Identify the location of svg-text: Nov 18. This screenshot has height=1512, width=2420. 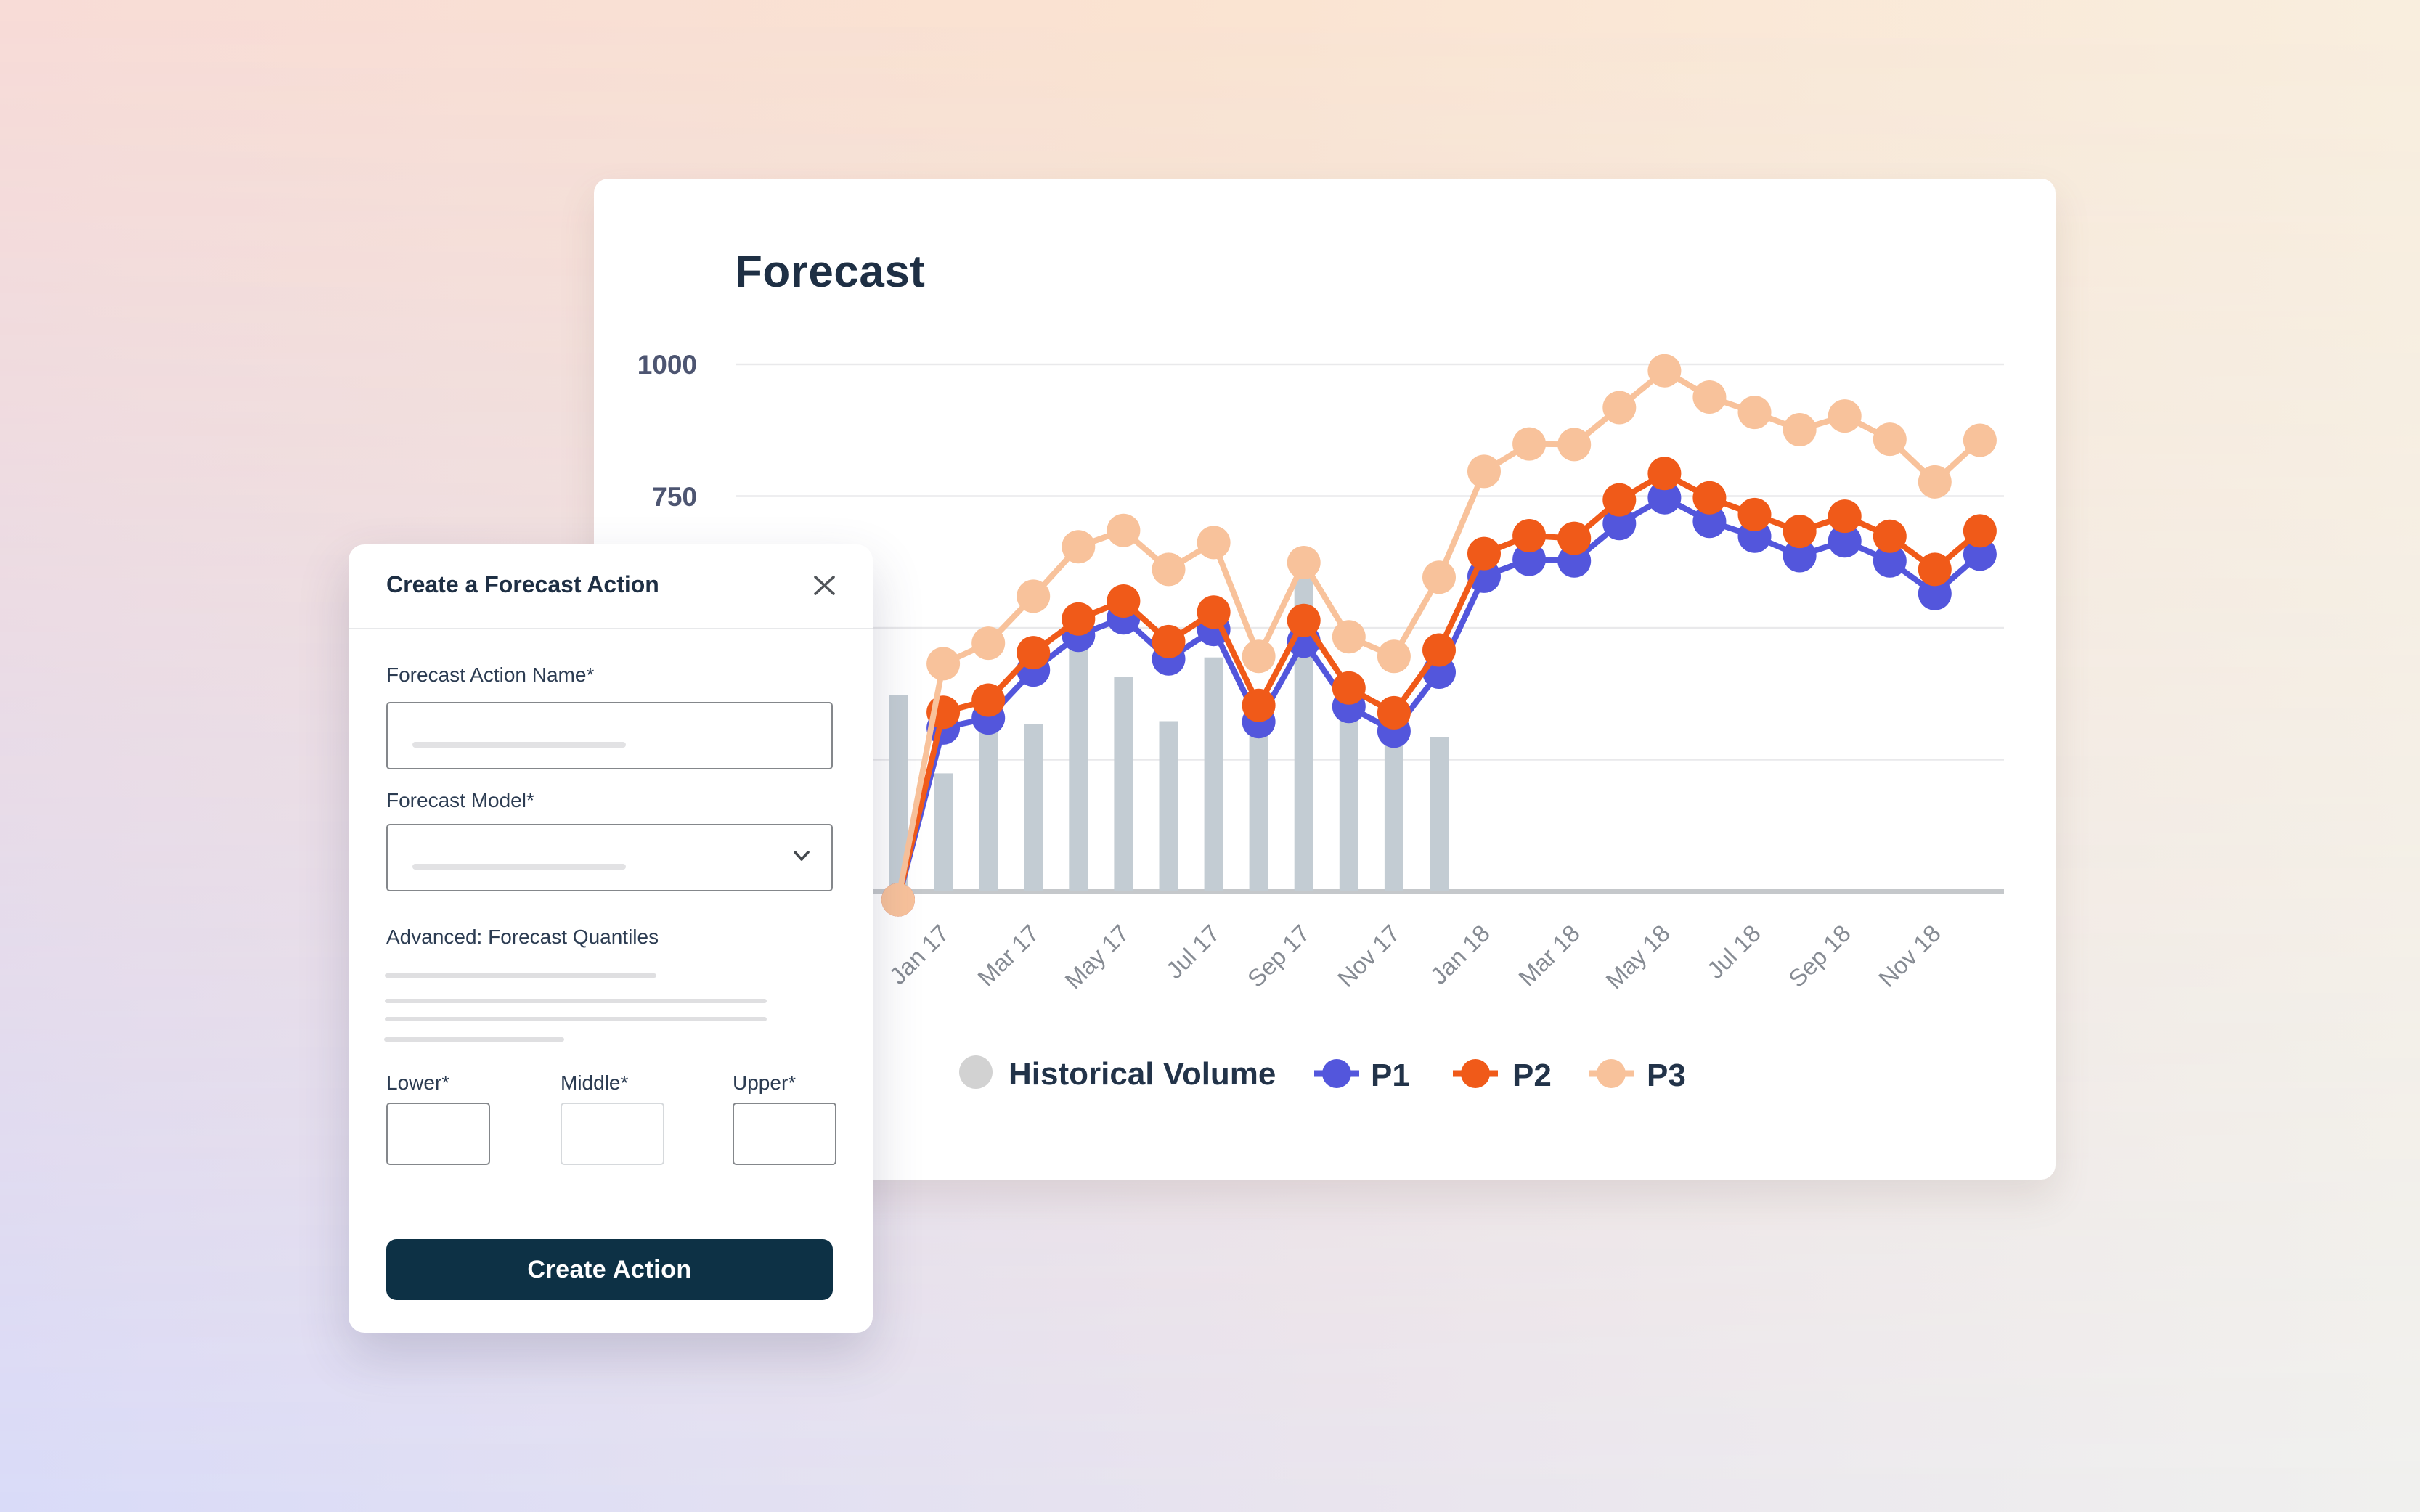
(1909, 956).